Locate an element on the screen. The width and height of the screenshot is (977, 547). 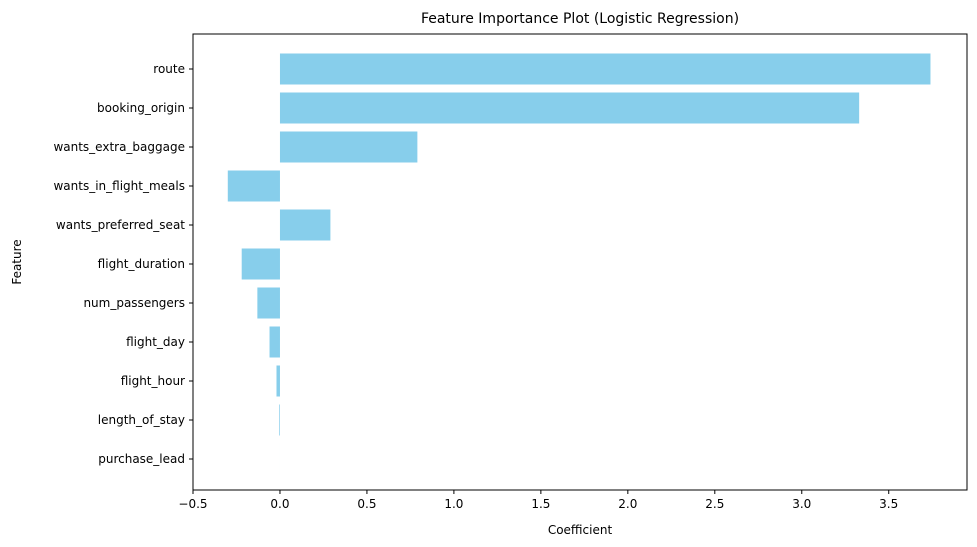
x-axis-title: Coefficient is located at coordinates (580, 530).